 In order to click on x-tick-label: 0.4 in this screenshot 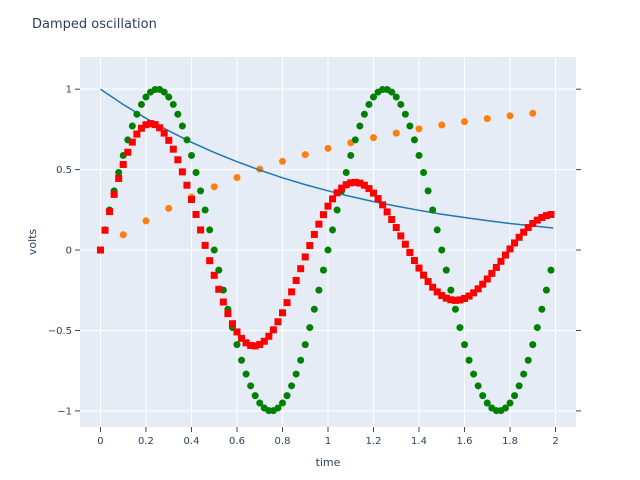, I will do `click(192, 441)`.